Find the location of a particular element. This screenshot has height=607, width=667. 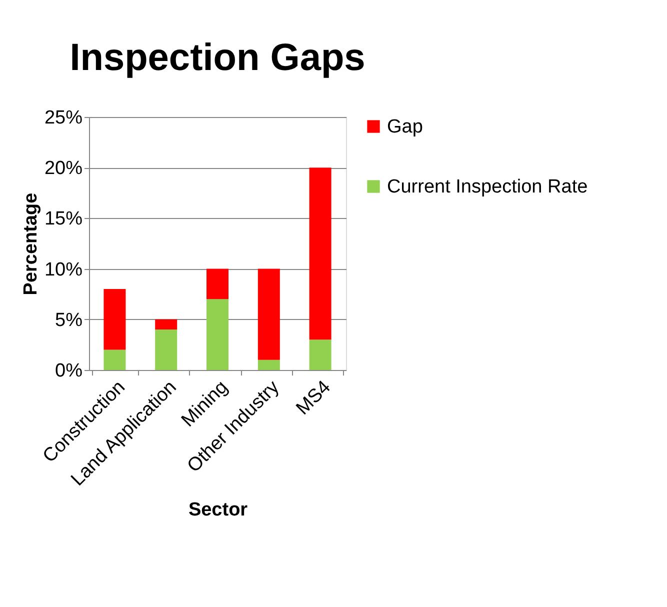

chart-title: Inspection Gaps is located at coordinates (218, 58).